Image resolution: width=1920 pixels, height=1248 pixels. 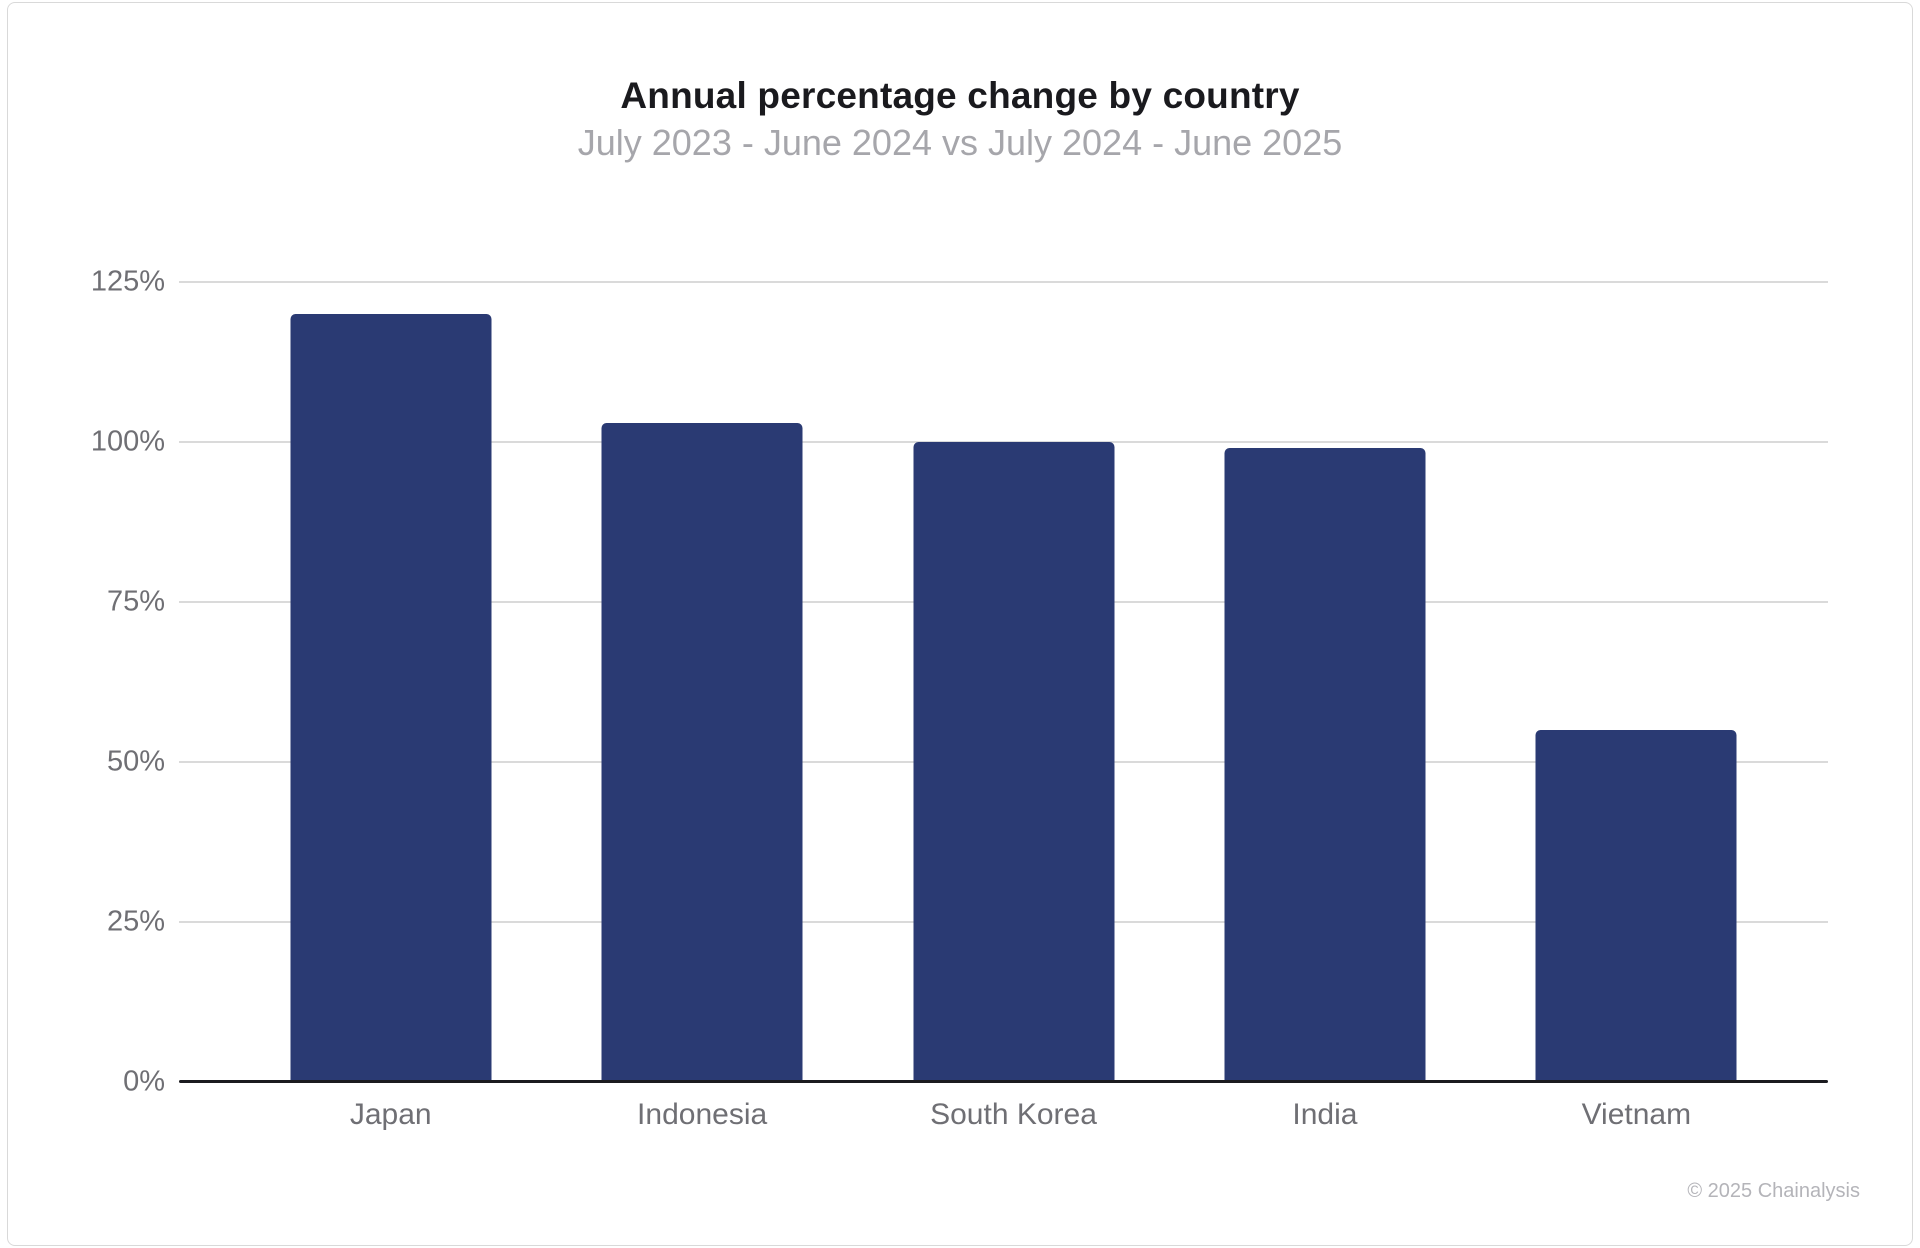 I want to click on bar-indonesia, so click(x=702, y=752).